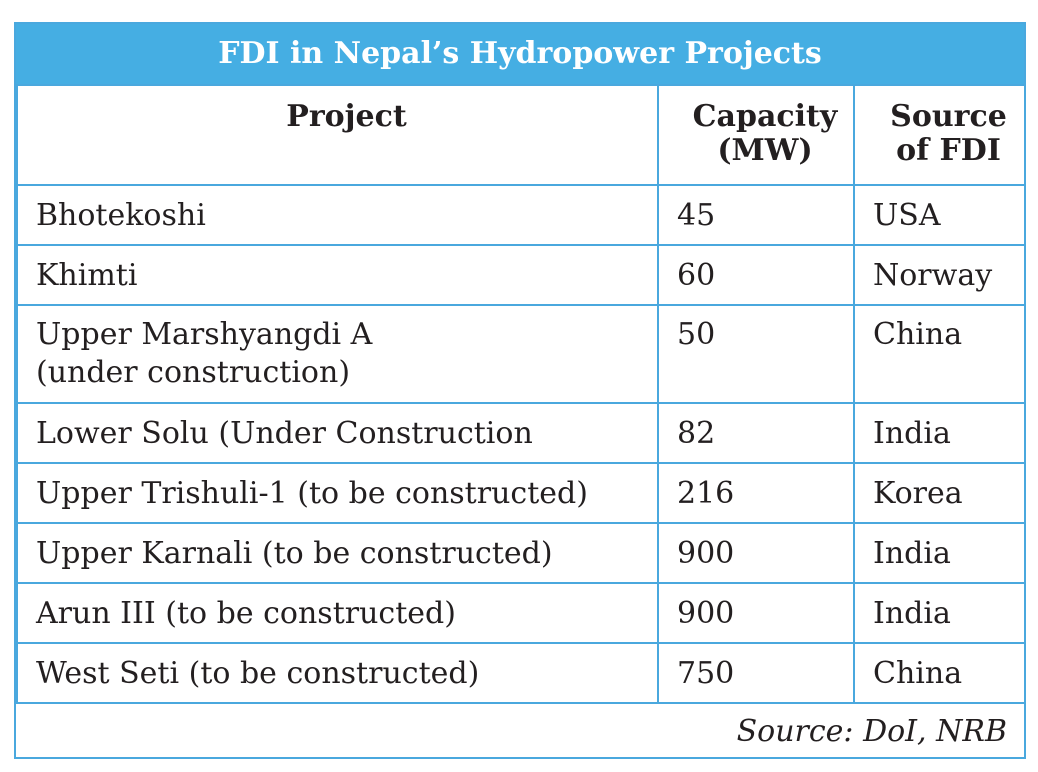 This screenshot has height=772, width=1038. What do you see at coordinates (204, 334) in the screenshot?
I see `cell-project-line1: Upper Marshyangdi A` at bounding box center [204, 334].